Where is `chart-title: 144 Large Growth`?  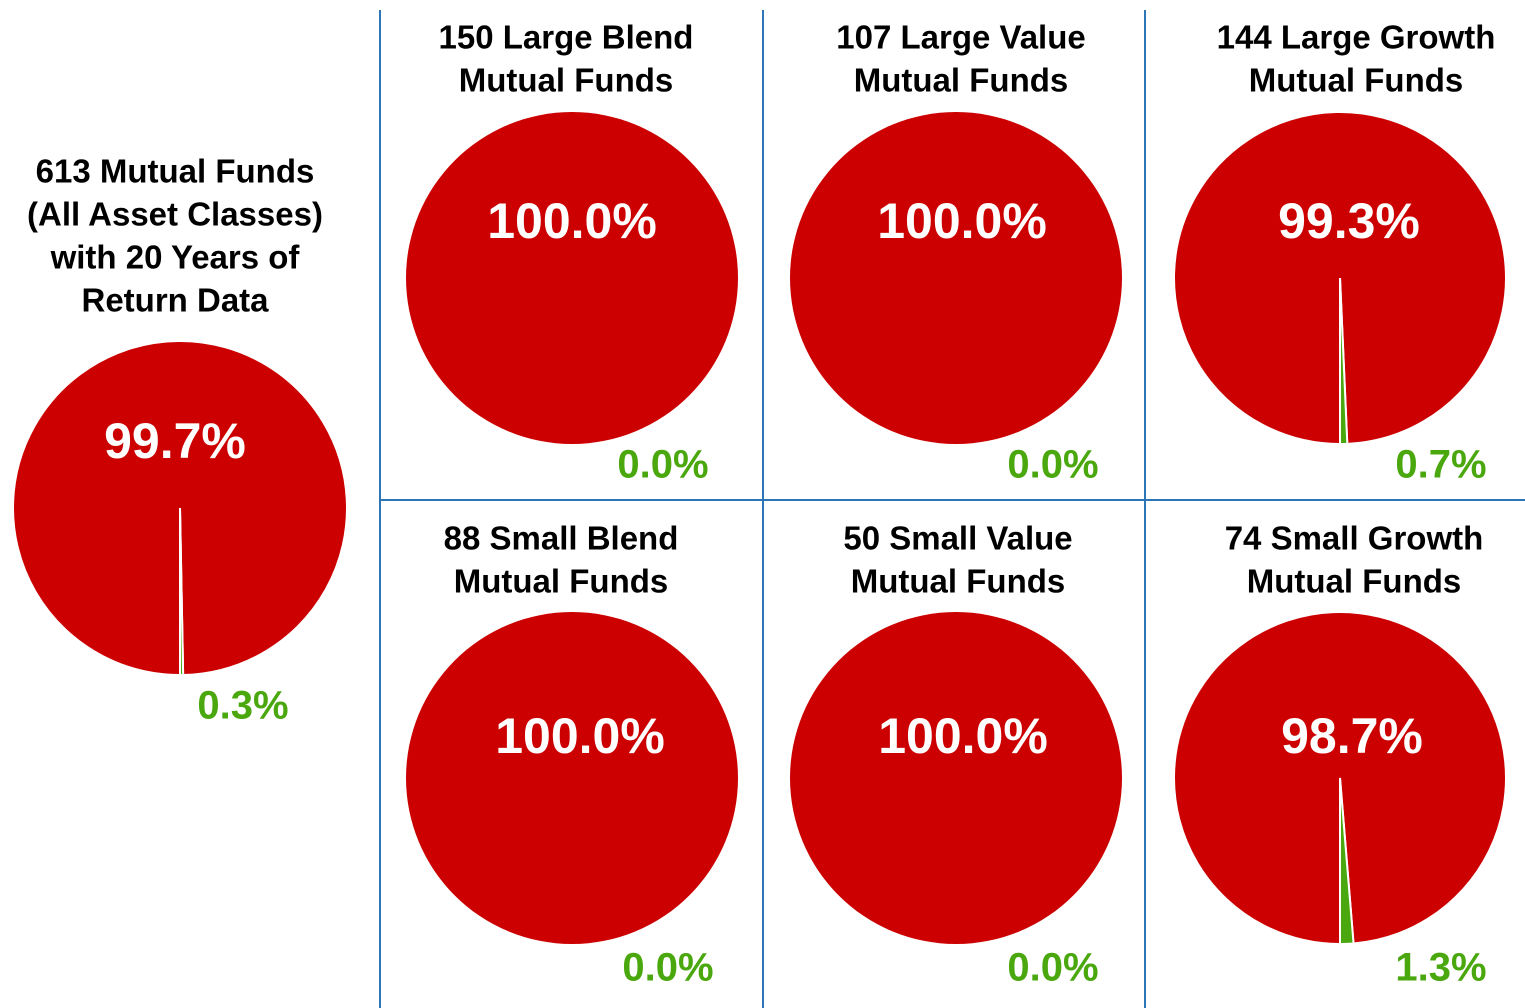 chart-title: 144 Large Growth is located at coordinates (1356, 37).